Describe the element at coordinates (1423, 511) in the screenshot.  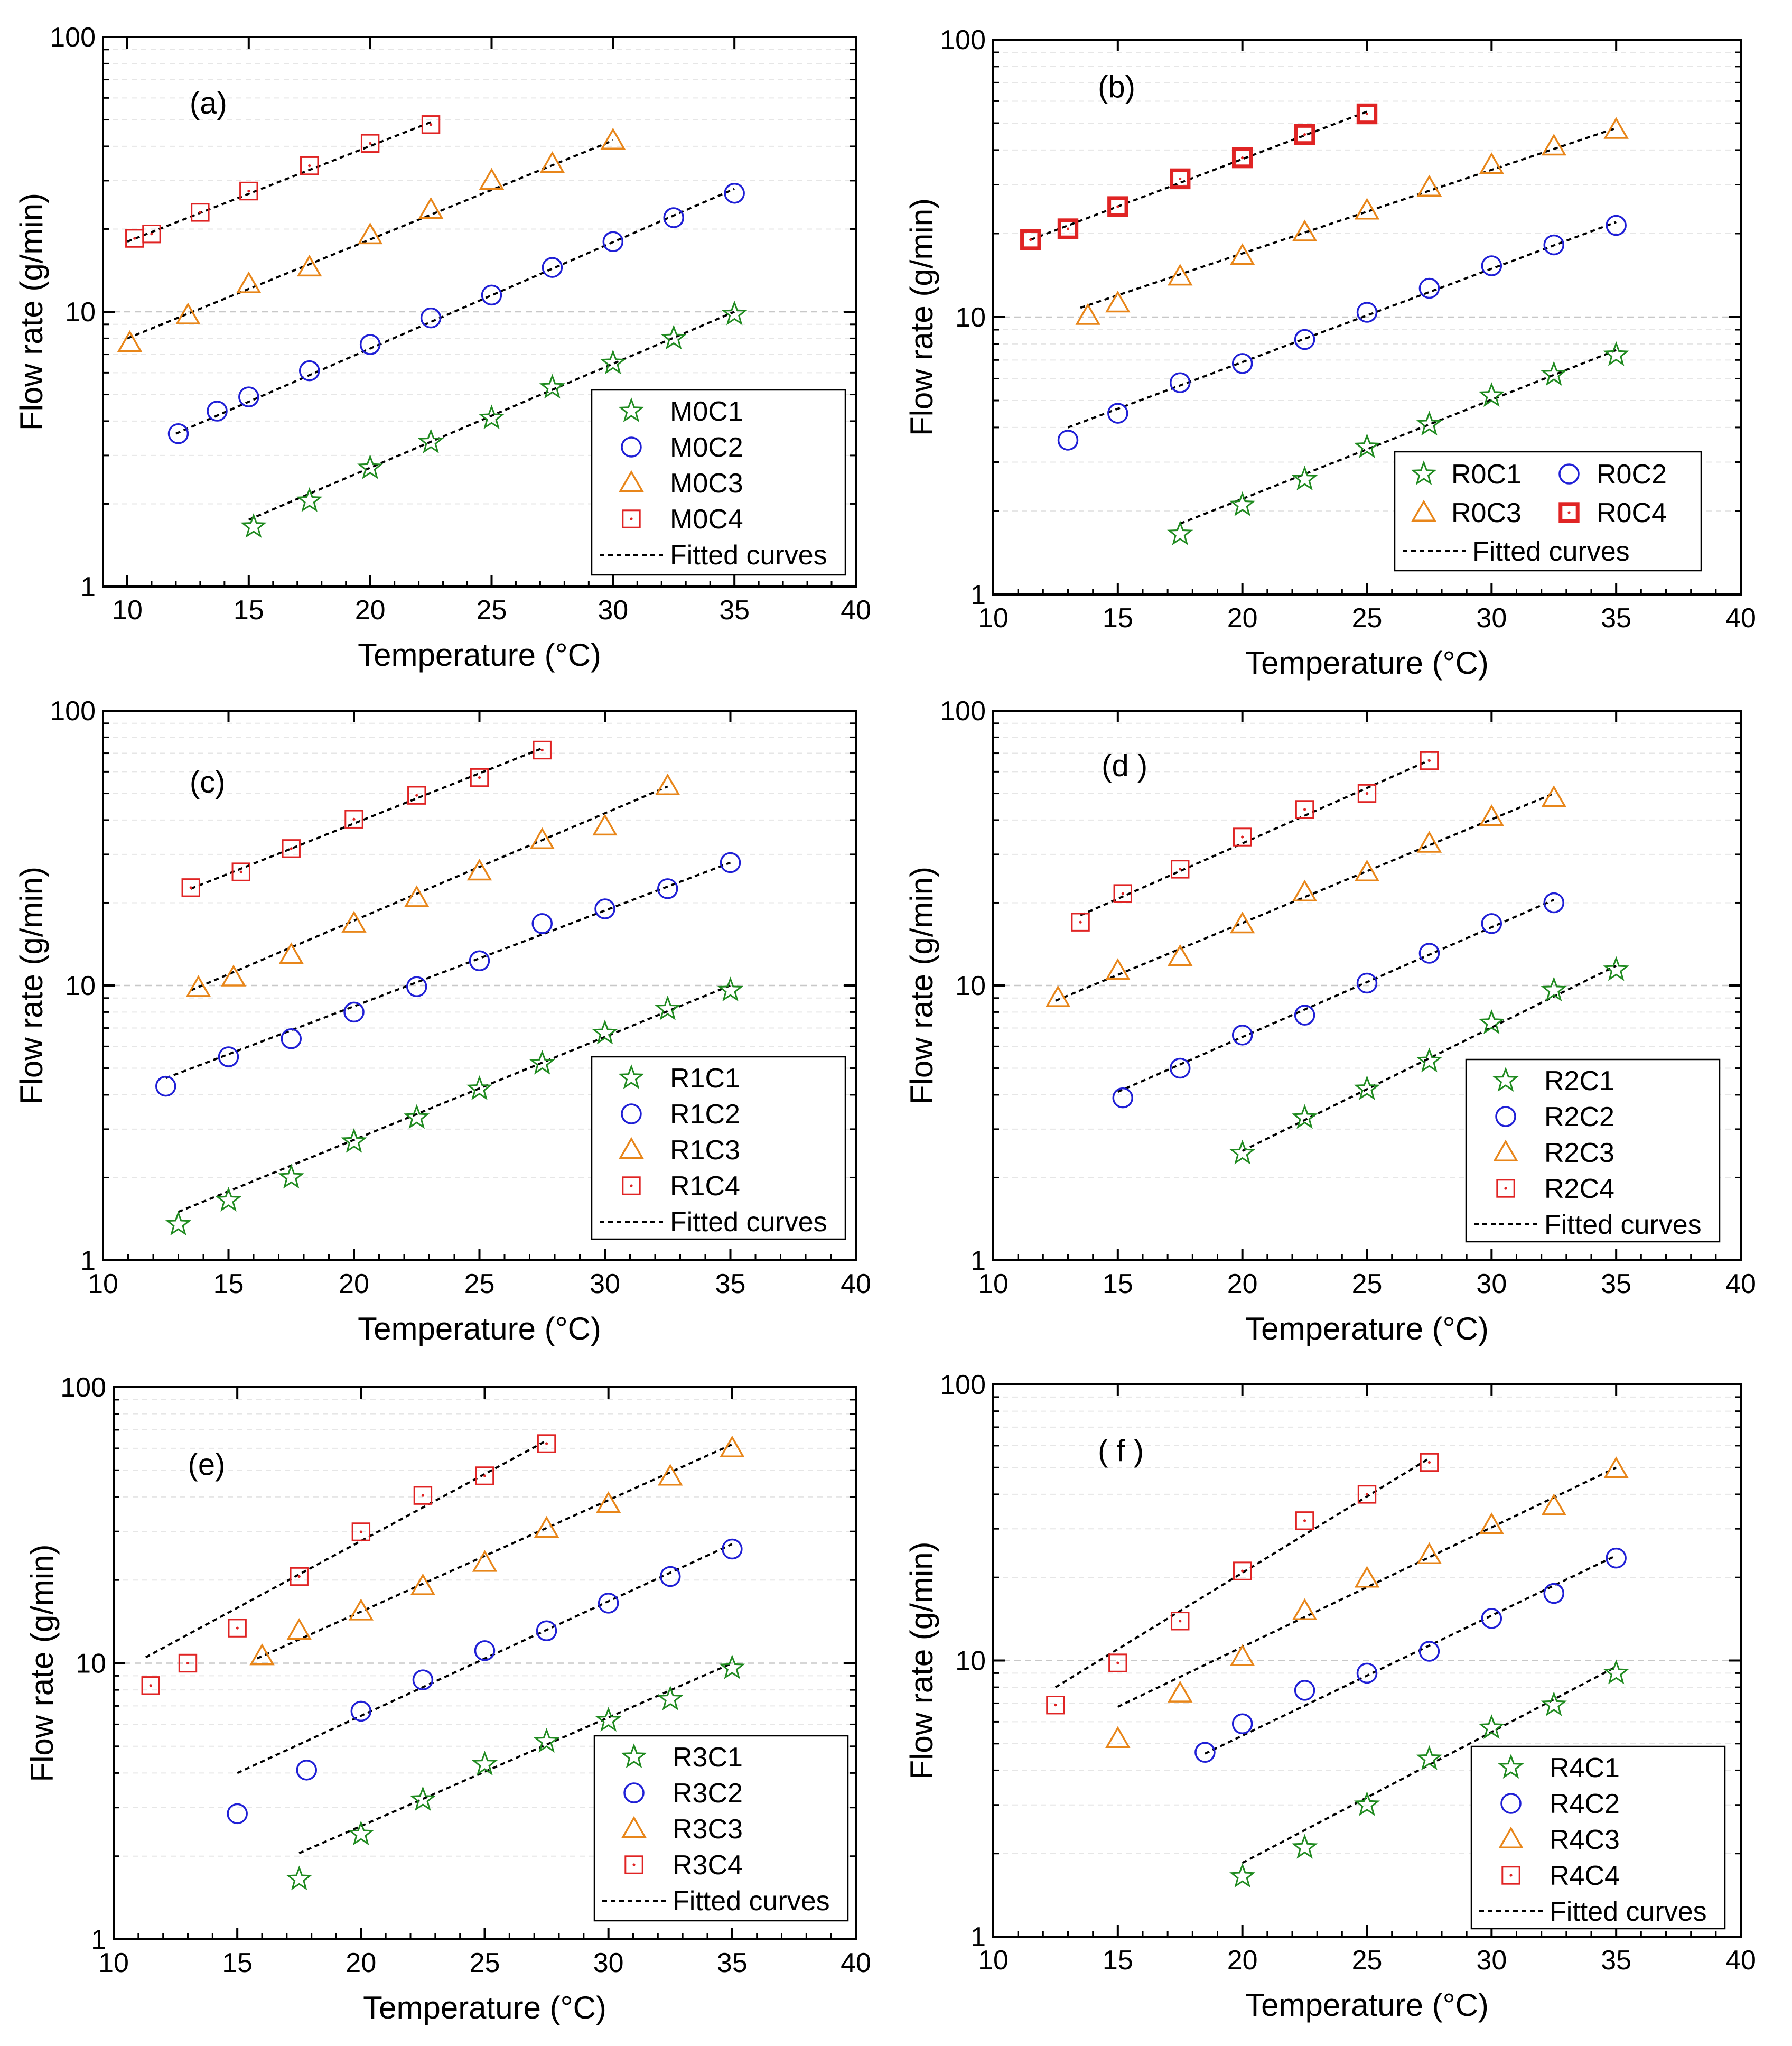
I see `legend-marker-R0C3` at that location.